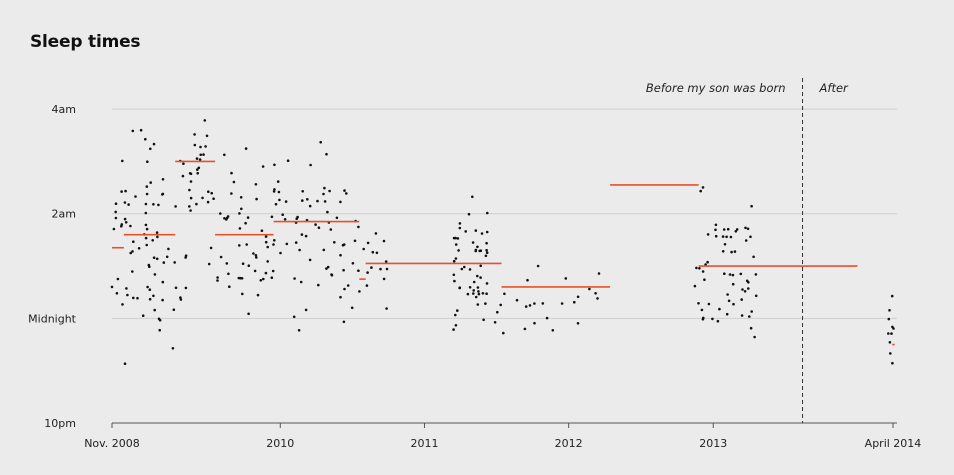 The image size is (954, 475). I want to click on chart-title: Sleep times, so click(85, 42).